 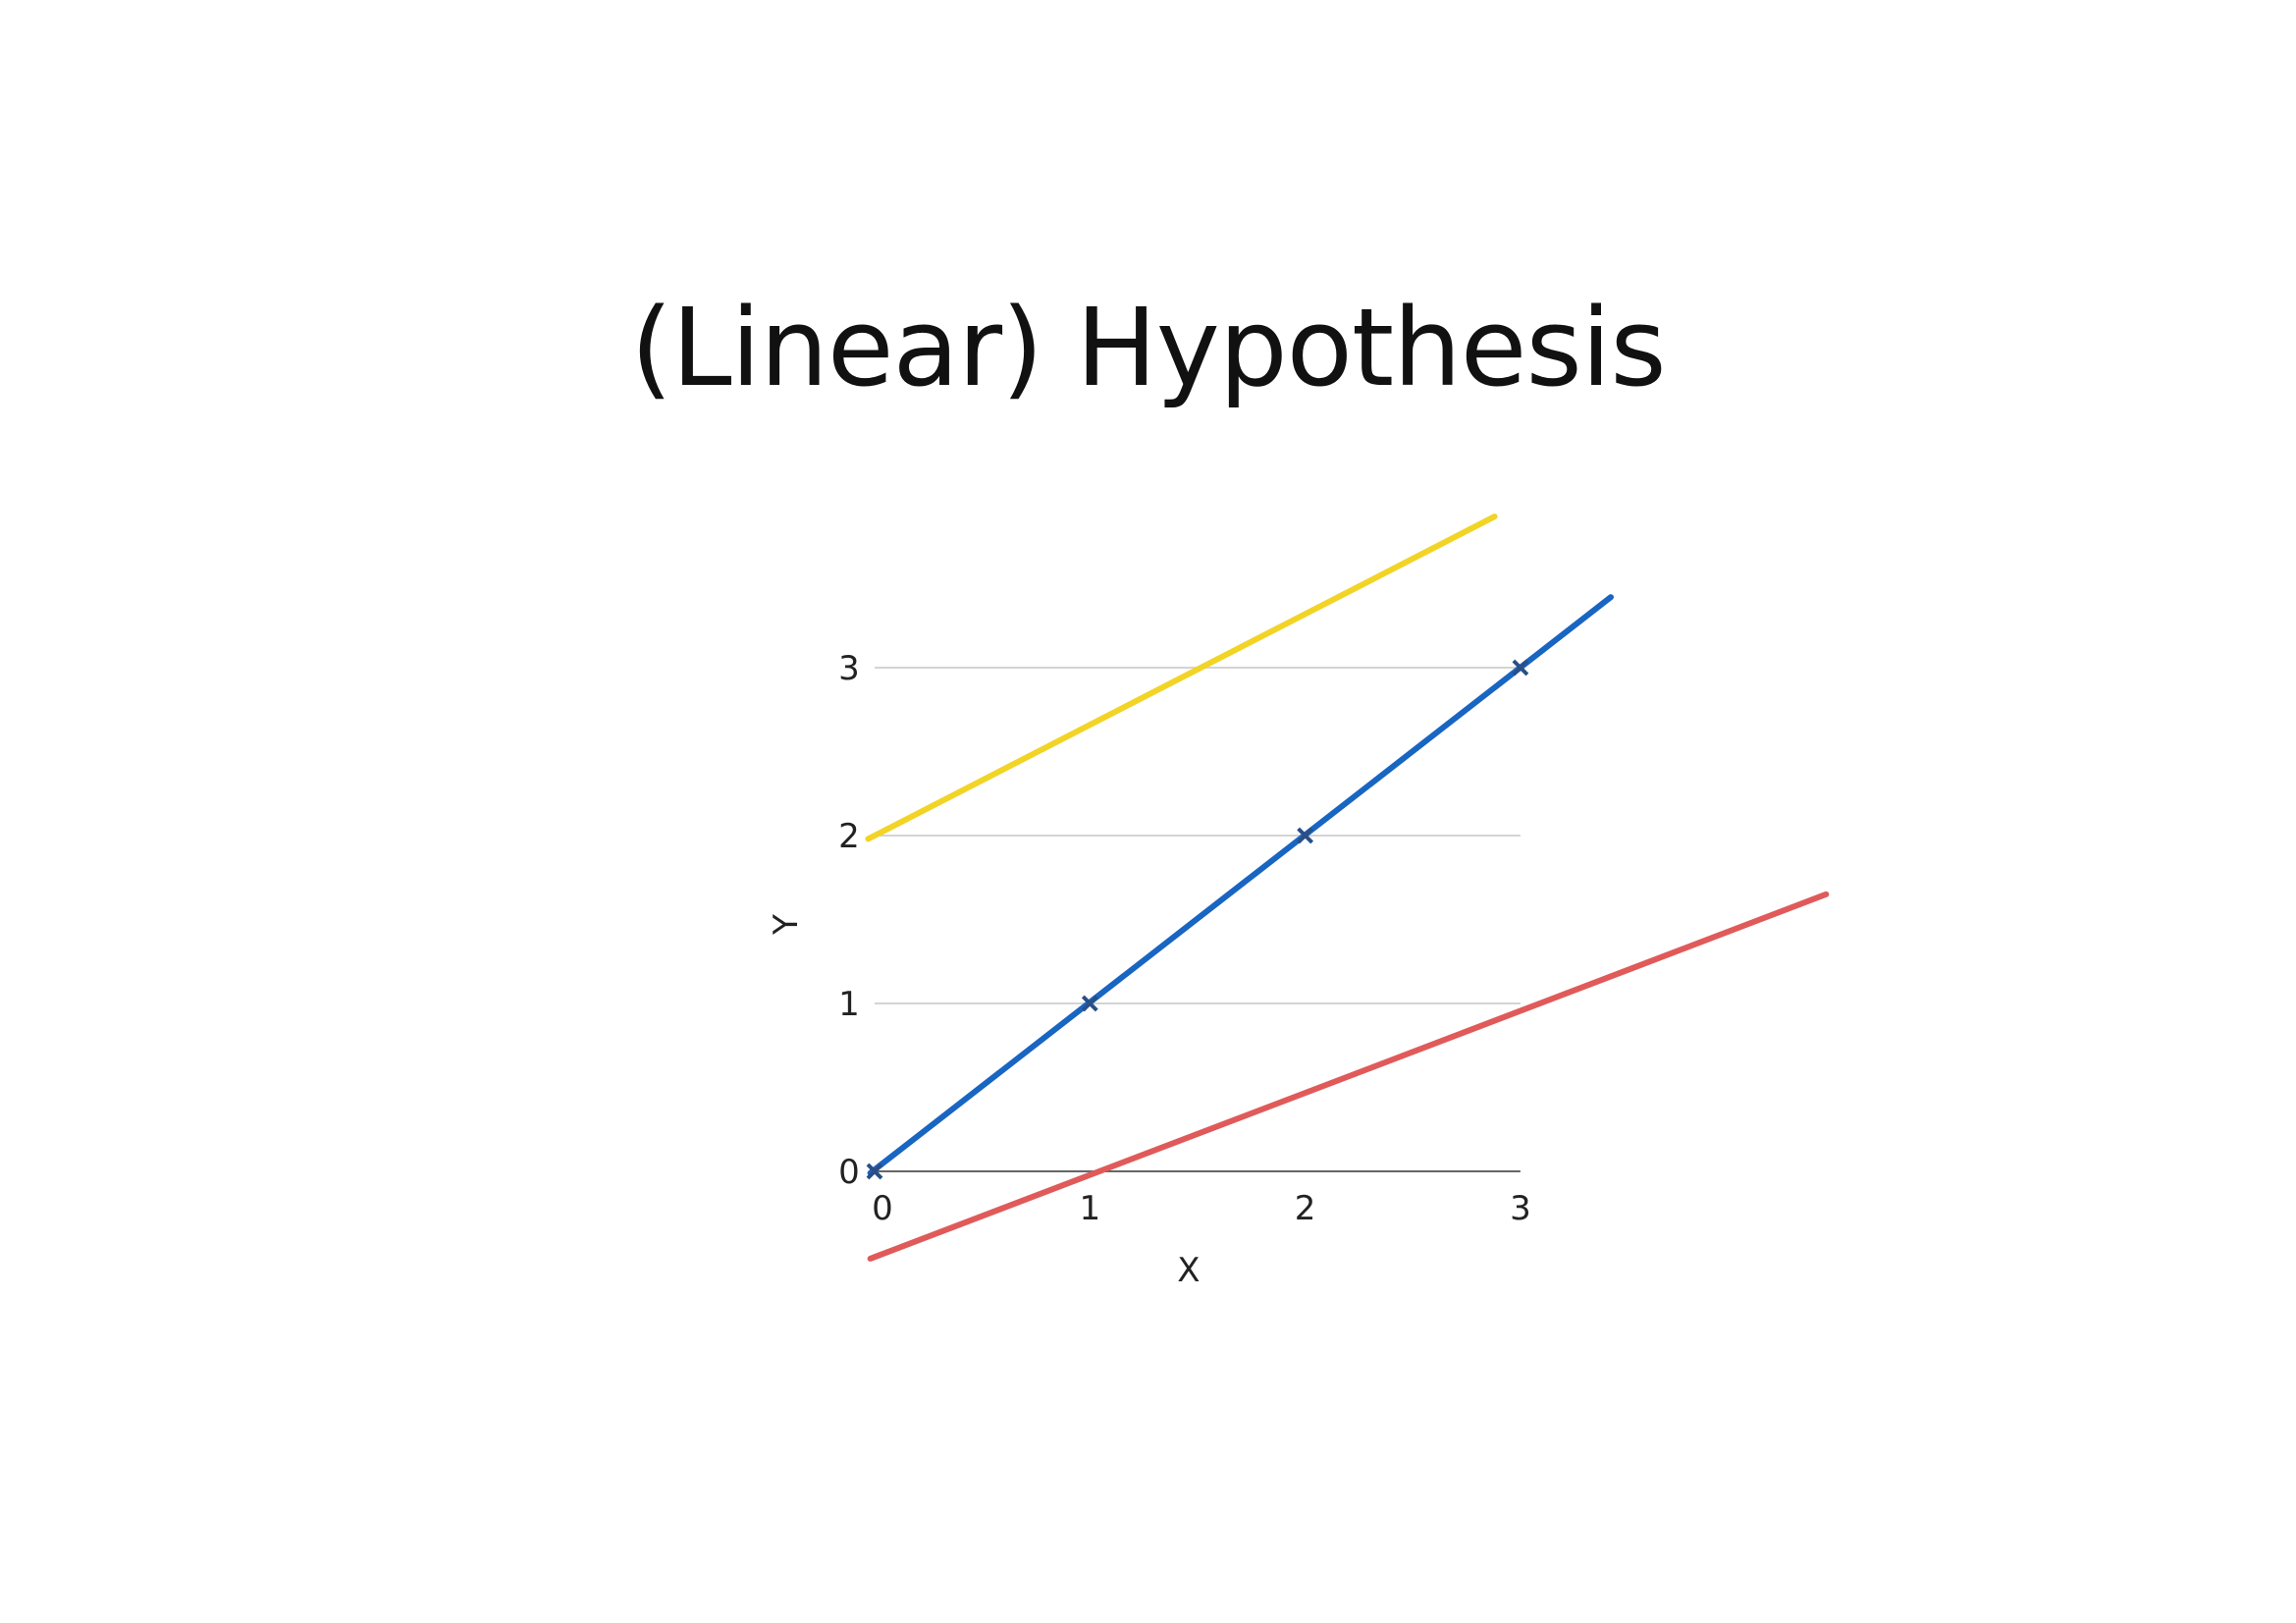 I want to click on y-tick-label: 1, so click(x=849, y=1004).